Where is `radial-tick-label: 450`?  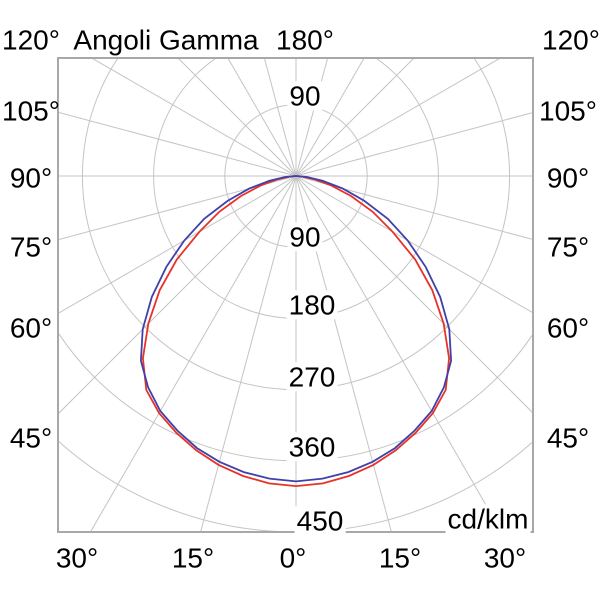
radial-tick-label: 450 is located at coordinates (320, 521).